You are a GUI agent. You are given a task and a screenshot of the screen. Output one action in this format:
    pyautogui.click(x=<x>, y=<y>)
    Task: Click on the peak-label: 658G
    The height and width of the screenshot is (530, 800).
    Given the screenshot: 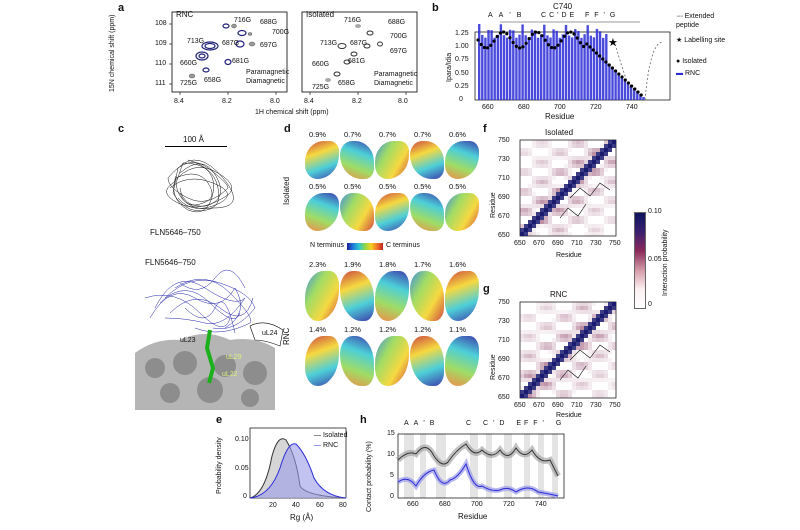 What is the action you would take?
    pyautogui.click(x=347, y=83)
    